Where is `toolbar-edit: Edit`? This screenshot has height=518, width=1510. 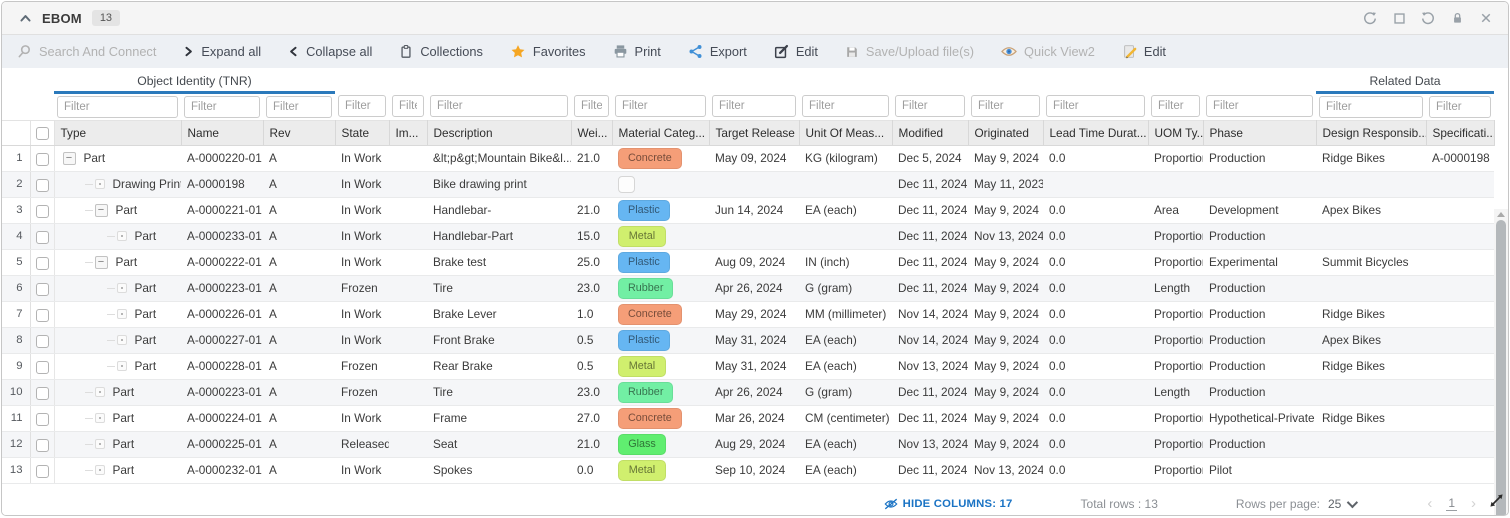 toolbar-edit: Edit is located at coordinates (796, 51).